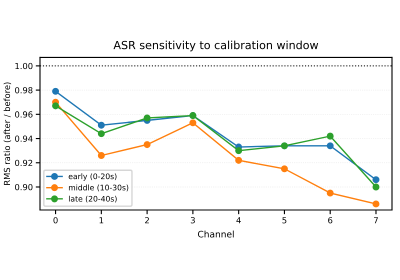 Image resolution: width=400 pixels, height=280 pixels. What do you see at coordinates (215, 46) in the screenshot?
I see `chart-title: ASR sensitivity to calibration window` at bounding box center [215, 46].